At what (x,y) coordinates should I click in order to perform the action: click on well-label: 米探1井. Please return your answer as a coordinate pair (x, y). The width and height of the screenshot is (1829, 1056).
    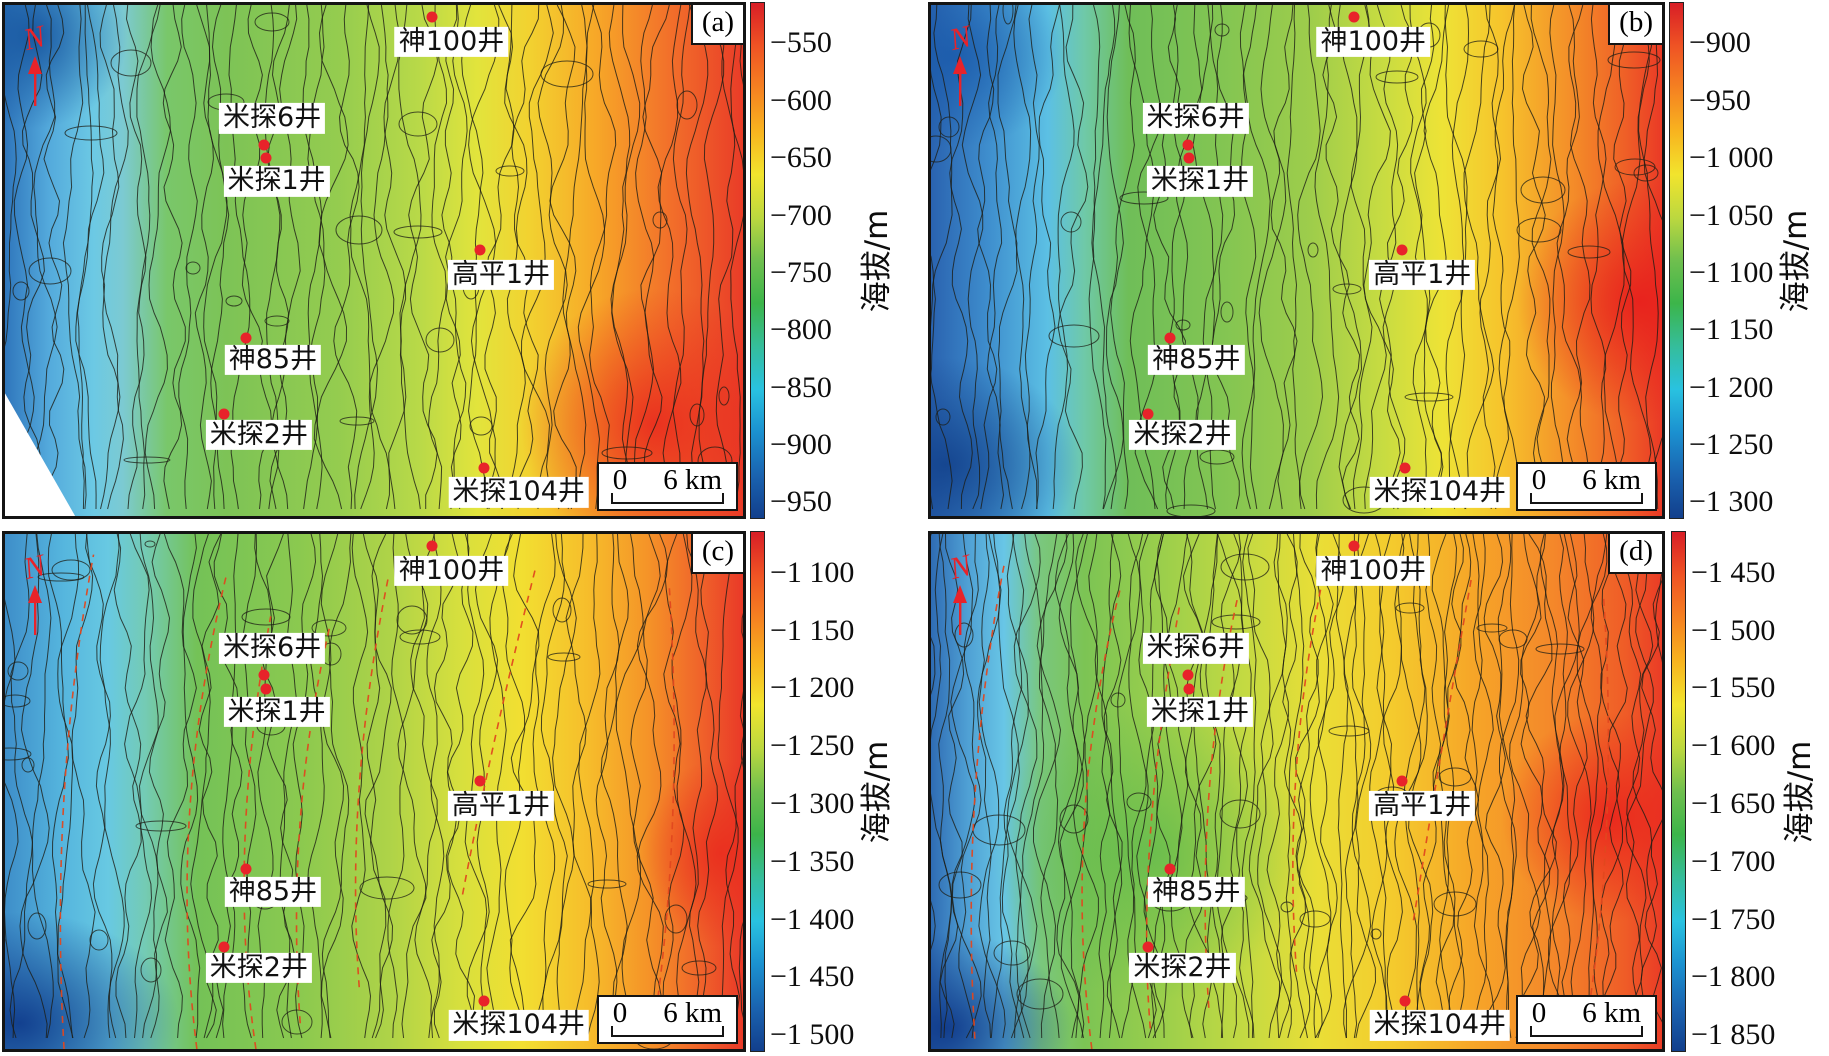
    Looking at the image, I should click on (1200, 711).